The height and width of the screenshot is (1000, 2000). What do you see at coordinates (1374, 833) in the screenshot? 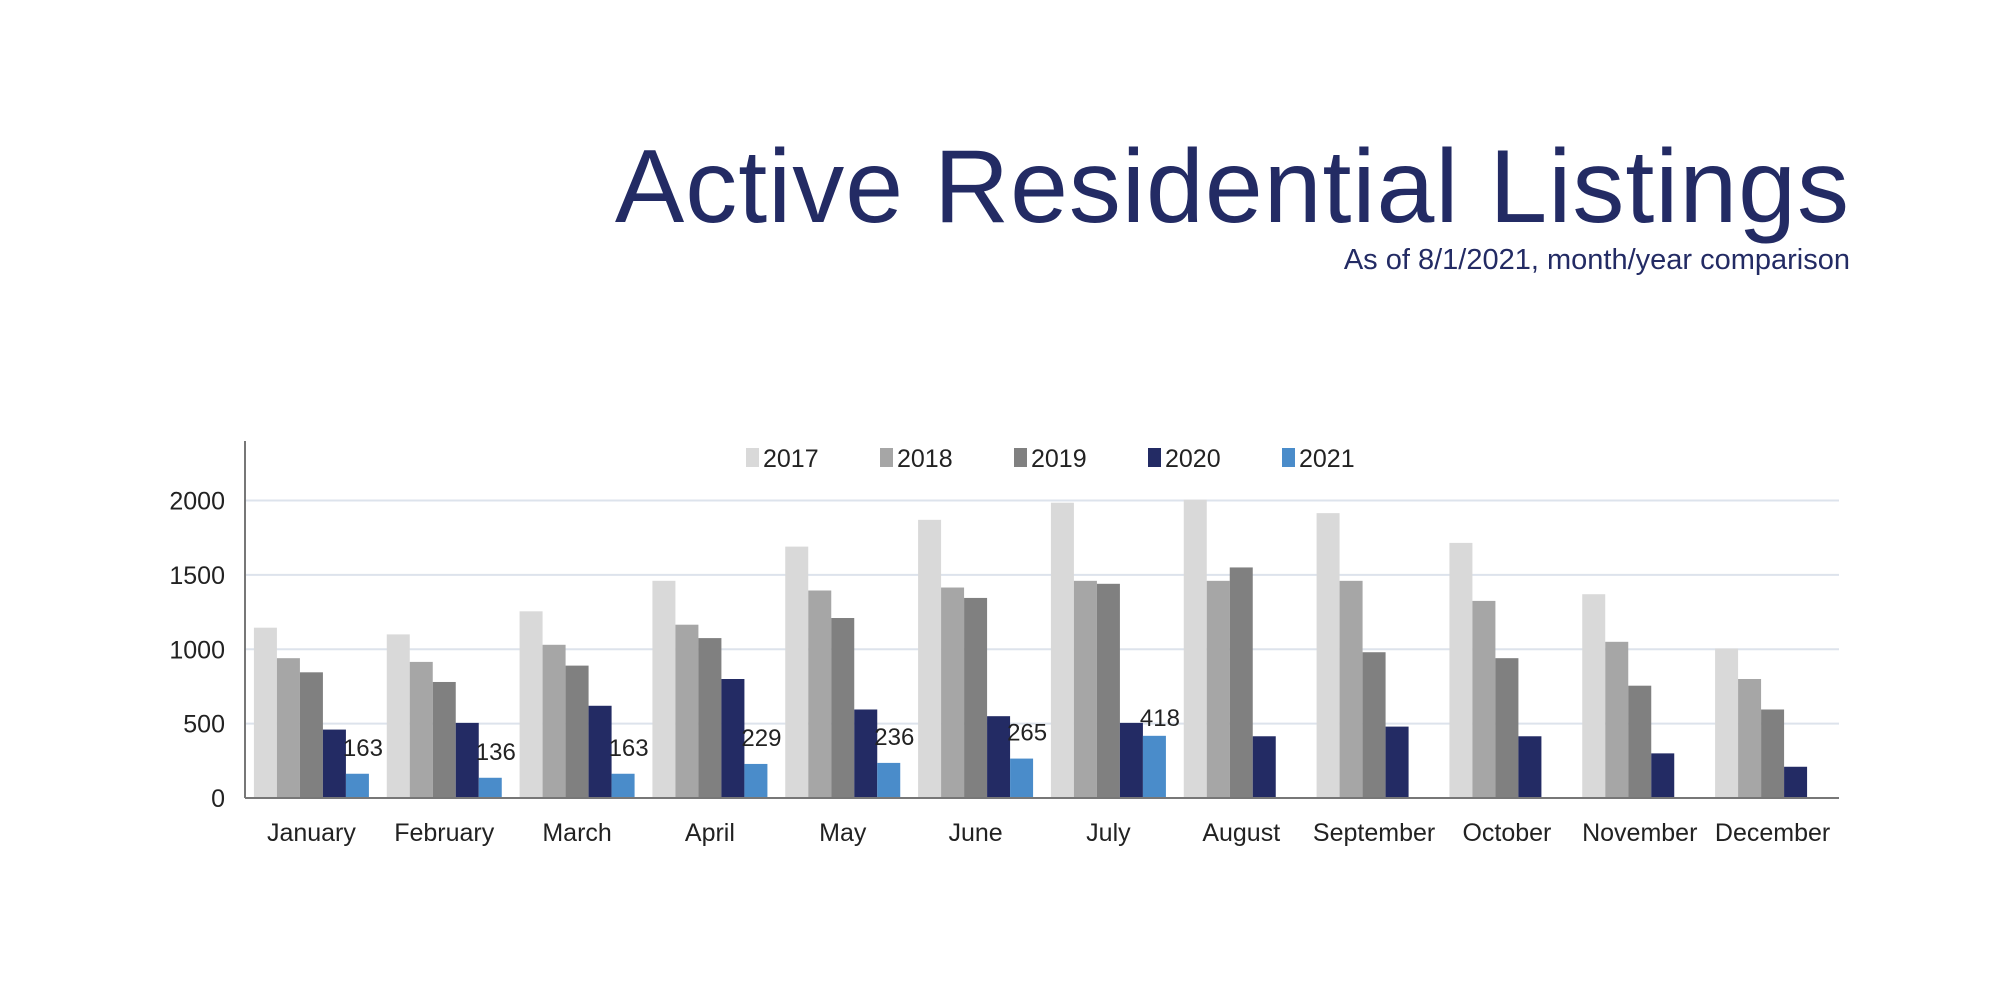
I see `x-tick-label: September` at bounding box center [1374, 833].